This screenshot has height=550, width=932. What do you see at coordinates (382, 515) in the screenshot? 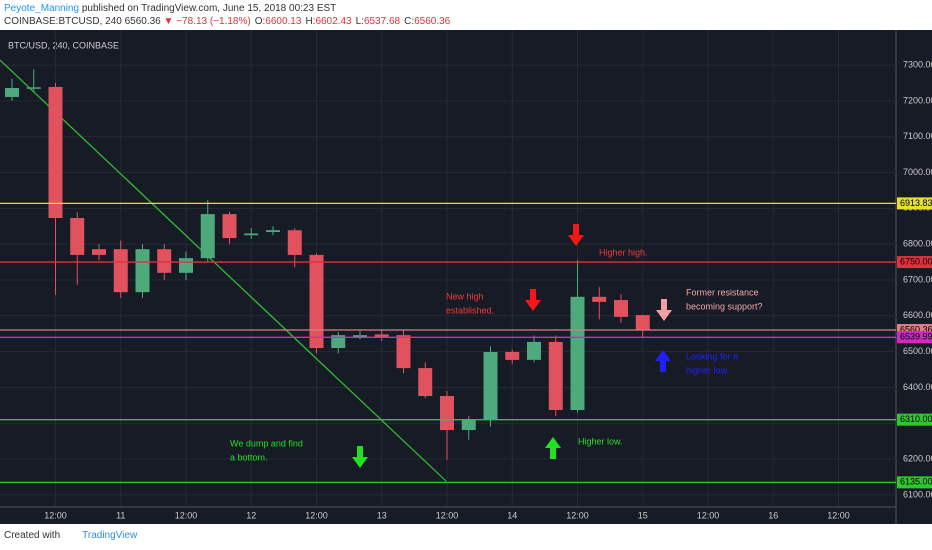
I see `x-tick-label: 13` at bounding box center [382, 515].